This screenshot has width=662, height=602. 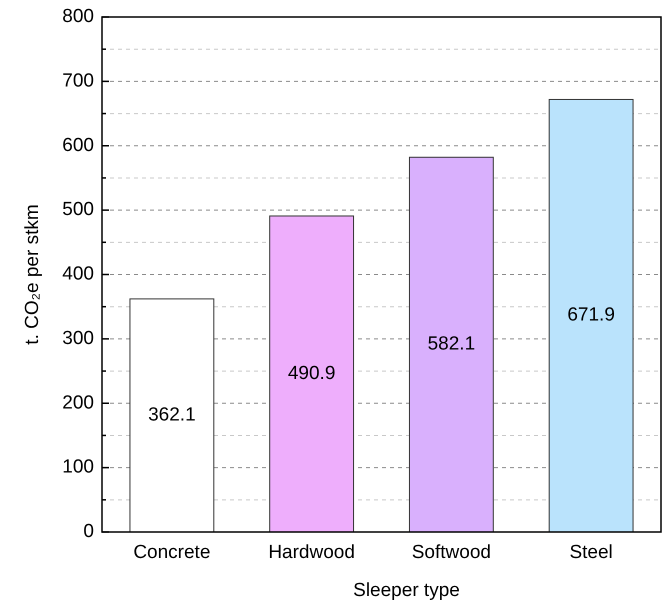 I want to click on y-tick-label: 800, so click(x=78, y=17).